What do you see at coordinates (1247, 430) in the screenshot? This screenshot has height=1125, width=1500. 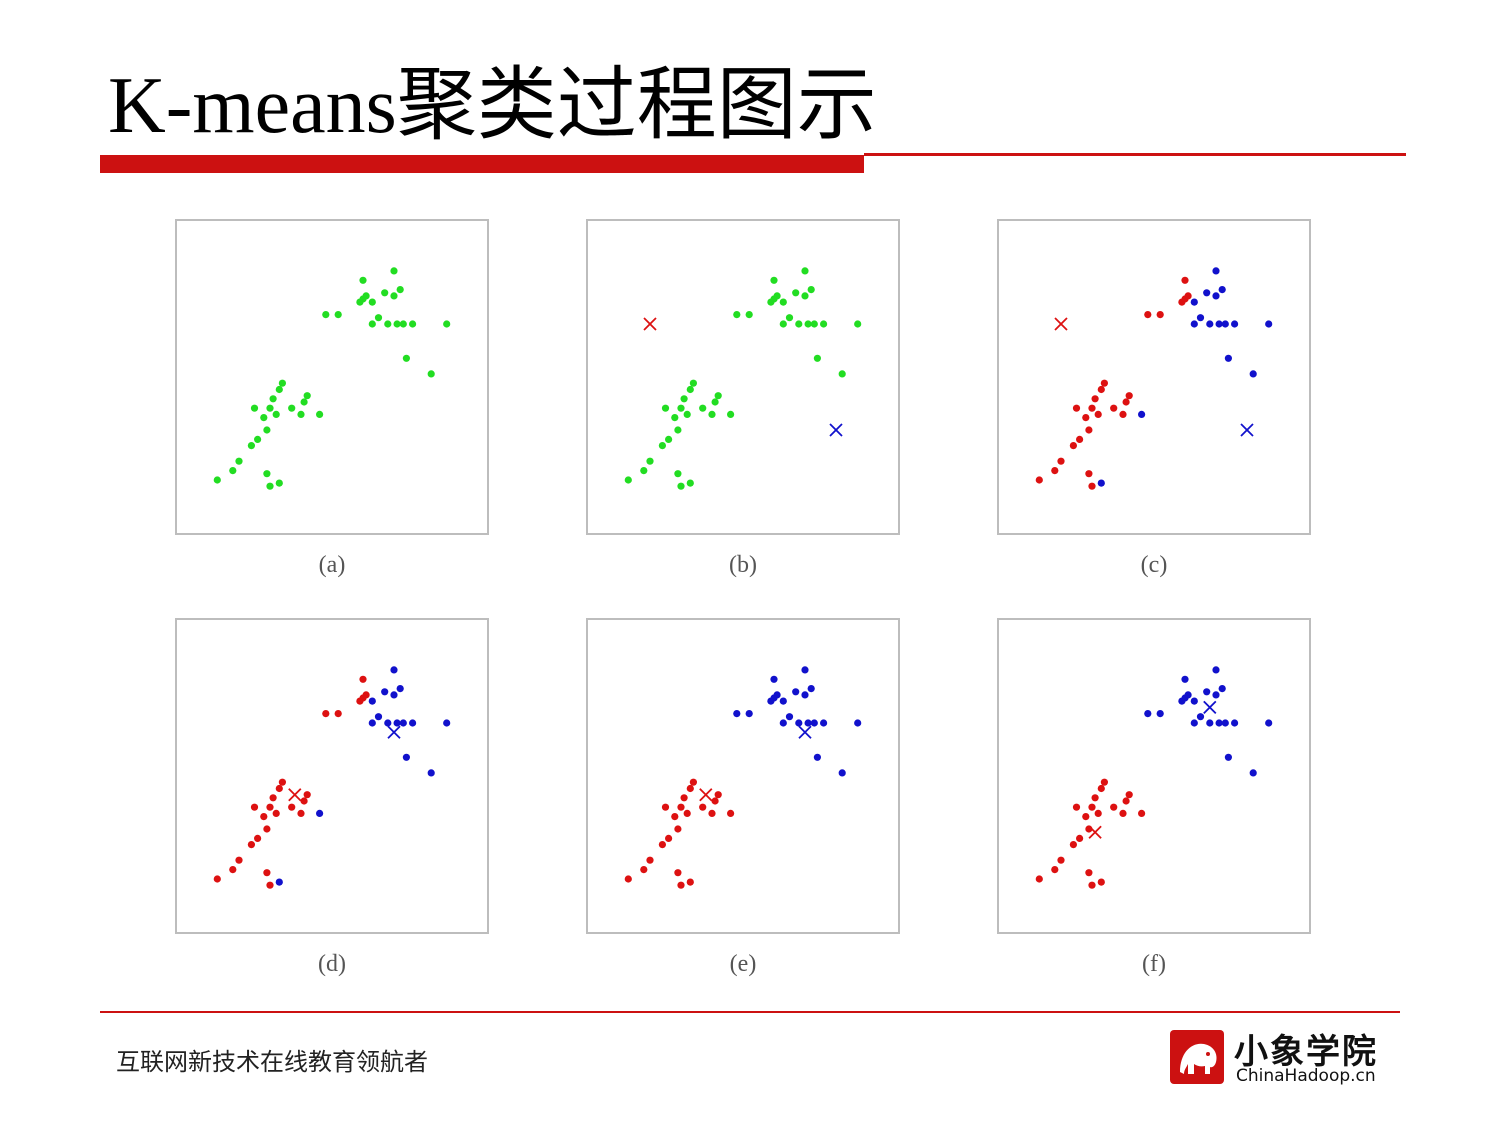 I see `centroid-marker-blue` at bounding box center [1247, 430].